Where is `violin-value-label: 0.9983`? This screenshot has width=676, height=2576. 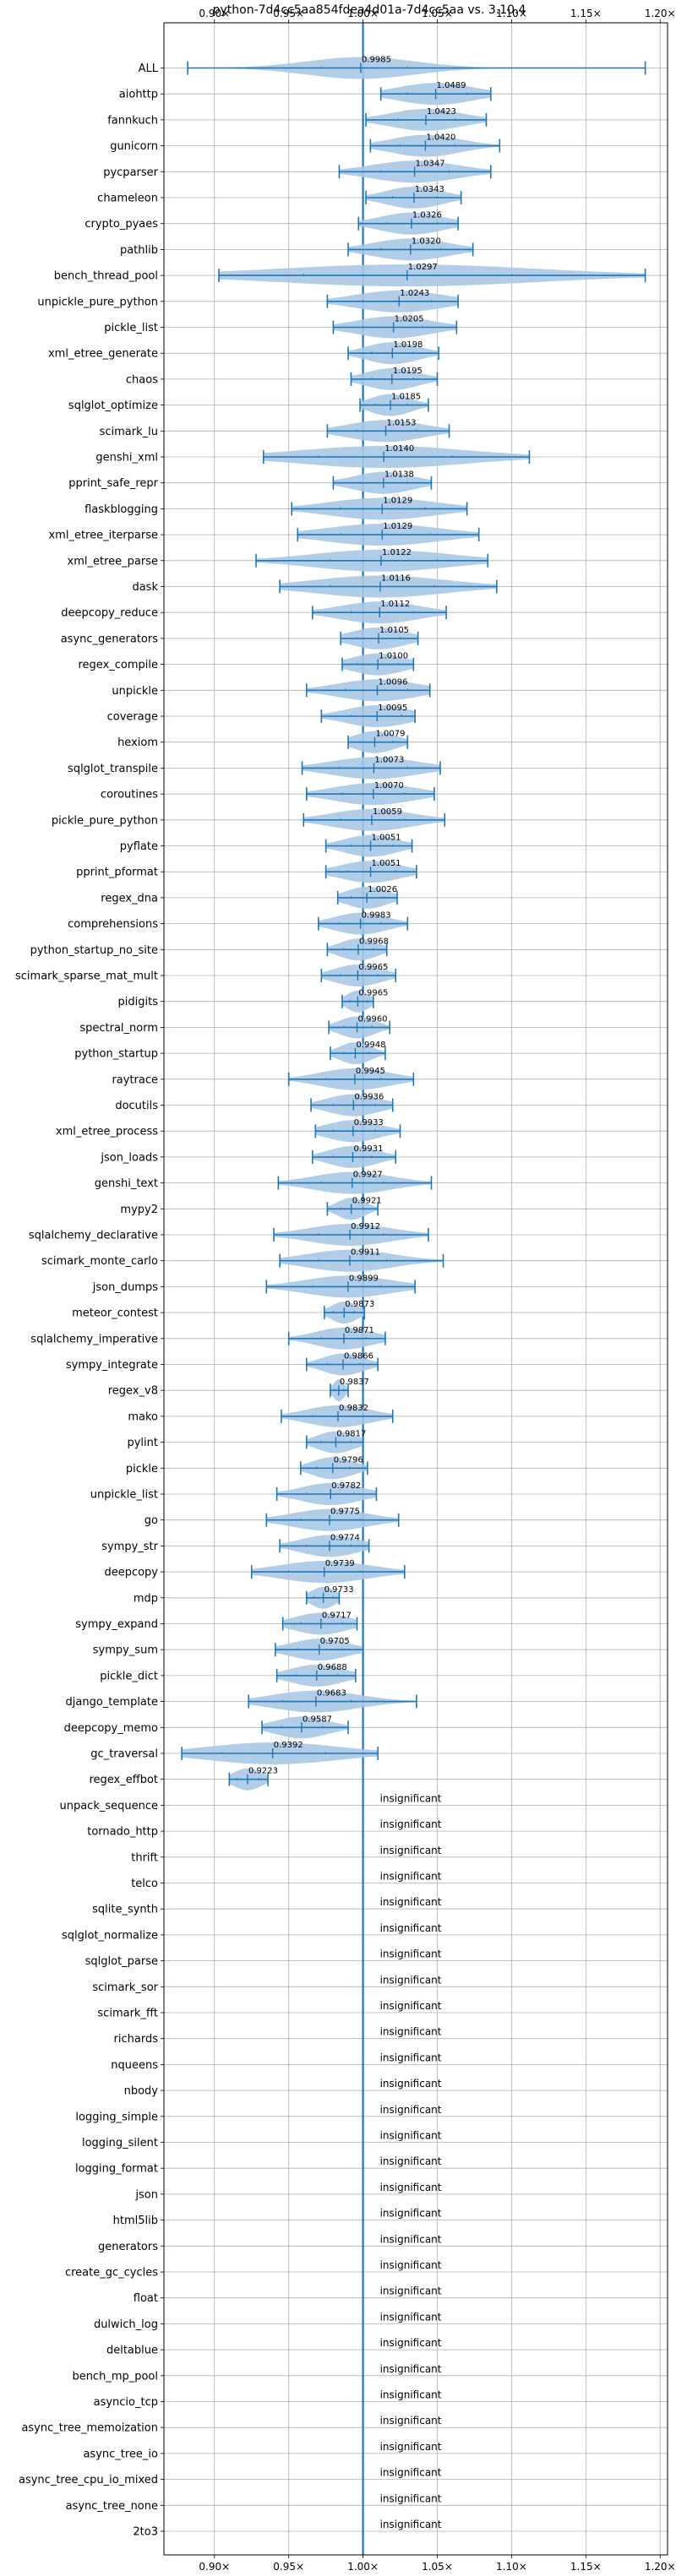 violin-value-label: 0.9983 is located at coordinates (376, 916).